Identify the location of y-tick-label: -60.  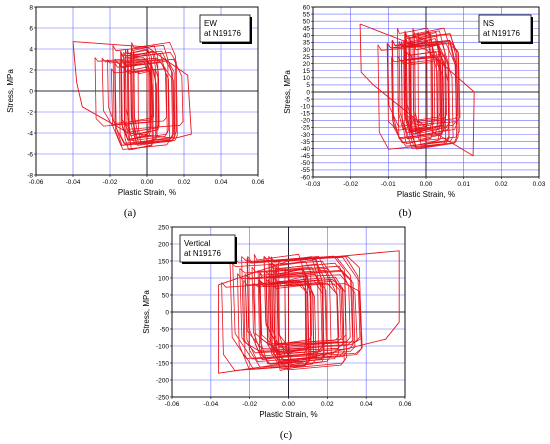
(306, 177).